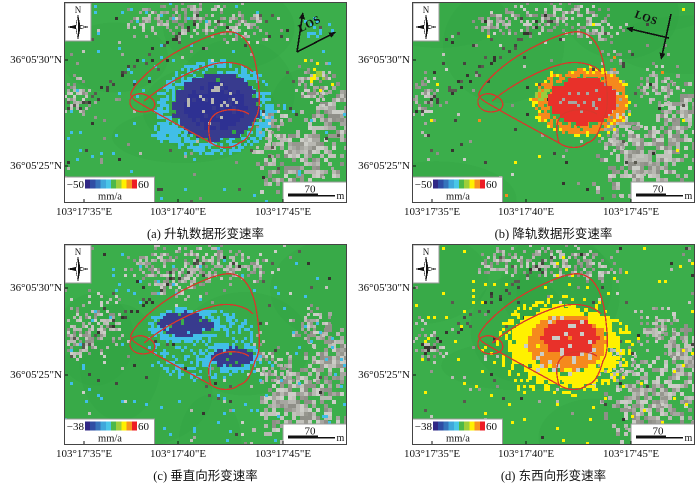 The image size is (700, 486). What do you see at coordinates (144, 185) in the screenshot?
I see `svg-text: 60` at bounding box center [144, 185].